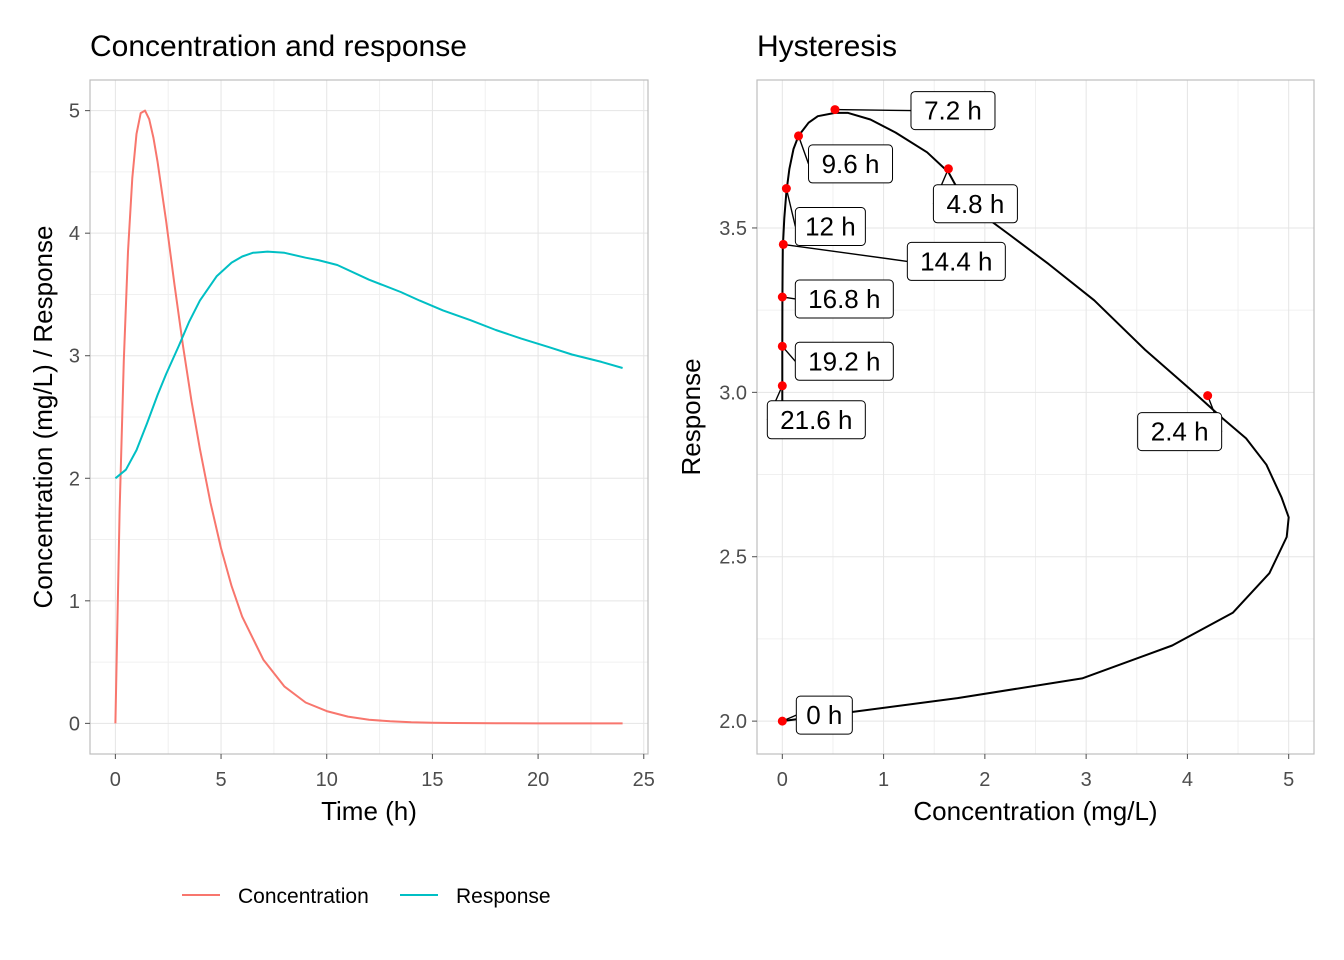  What do you see at coordinates (74, 112) in the screenshot?
I see `y-tick-label: 5` at bounding box center [74, 112].